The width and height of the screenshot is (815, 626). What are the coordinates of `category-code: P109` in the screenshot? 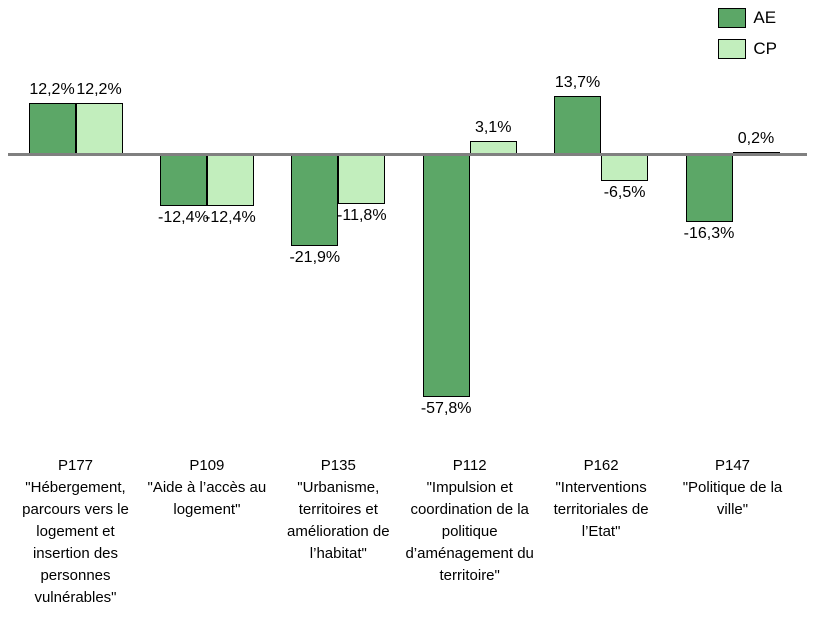 It's located at (207, 465).